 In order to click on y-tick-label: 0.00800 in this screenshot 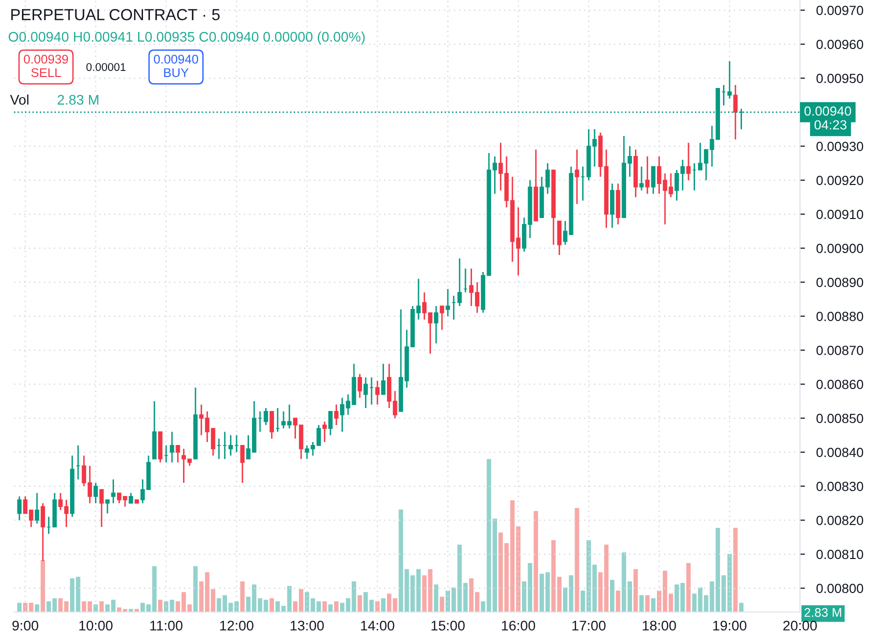, I will do `click(840, 589)`.